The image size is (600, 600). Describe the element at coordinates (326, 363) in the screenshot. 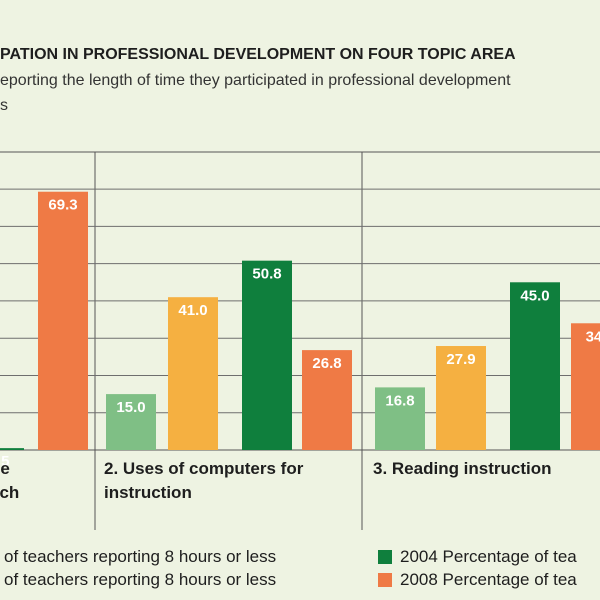

I see `bar-value-label: 26.8` at that location.